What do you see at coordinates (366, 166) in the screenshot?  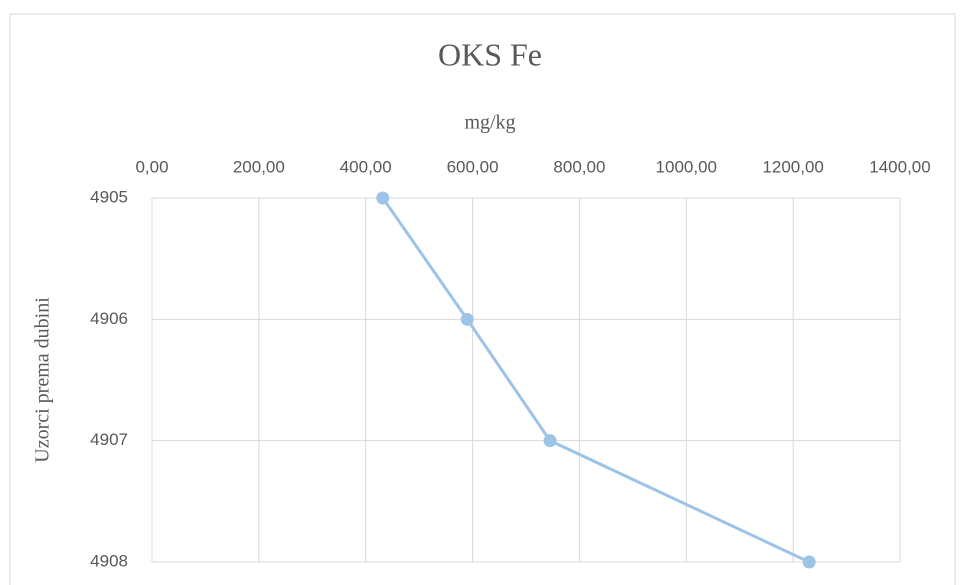 I see `x-tick-label: 400,00` at bounding box center [366, 166].